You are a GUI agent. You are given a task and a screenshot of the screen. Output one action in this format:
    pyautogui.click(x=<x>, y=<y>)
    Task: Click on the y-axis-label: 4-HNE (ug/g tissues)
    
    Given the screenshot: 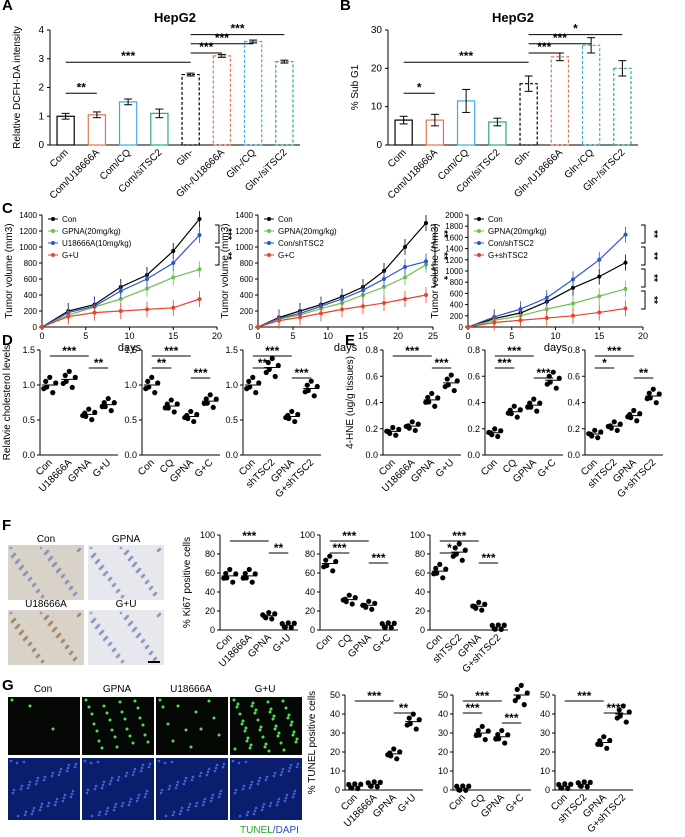 What is the action you would take?
    pyautogui.click(x=350, y=402)
    